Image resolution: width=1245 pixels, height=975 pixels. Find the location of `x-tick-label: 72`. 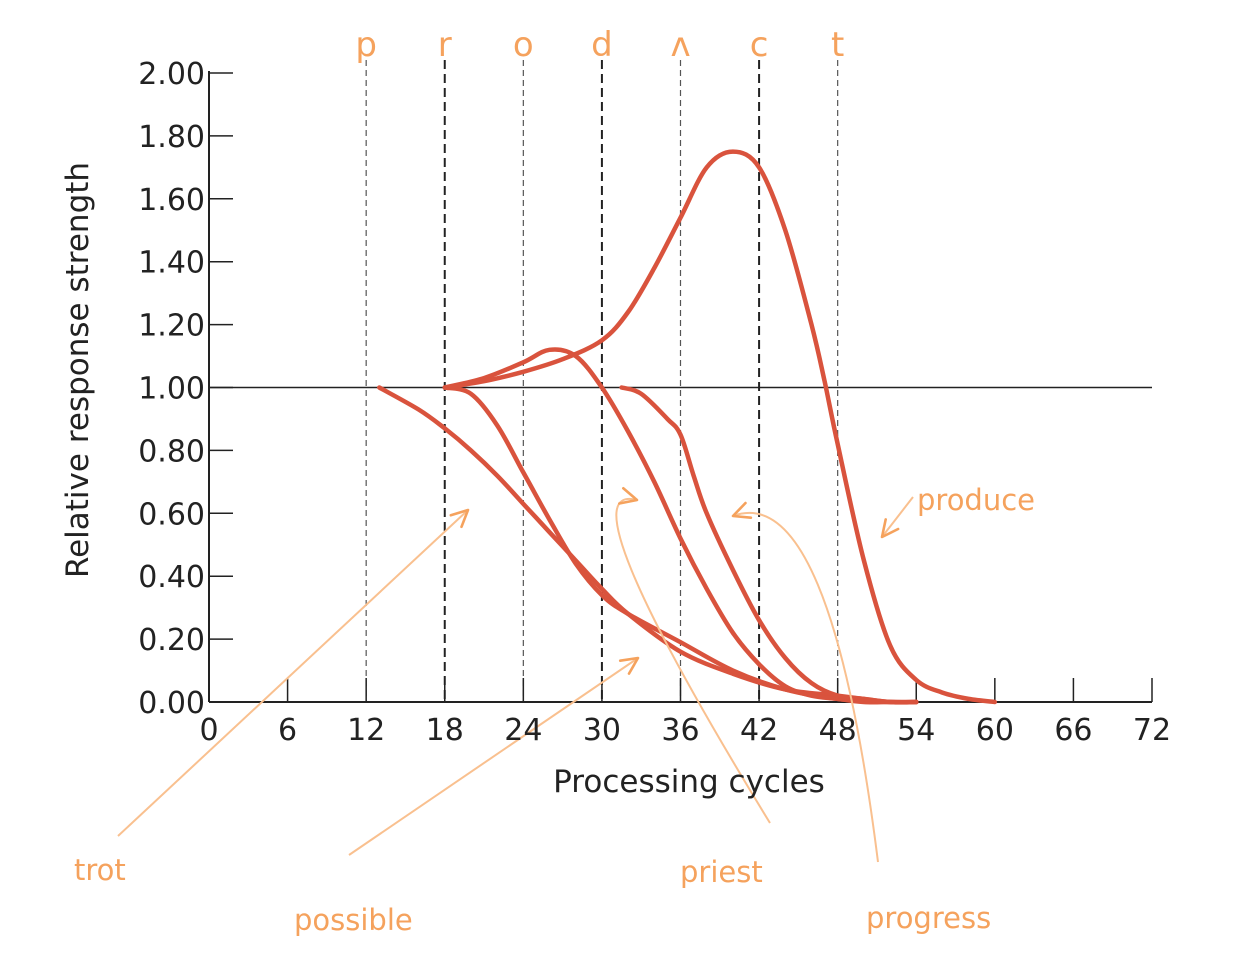

x-tick-label: 72 is located at coordinates (1152, 730).